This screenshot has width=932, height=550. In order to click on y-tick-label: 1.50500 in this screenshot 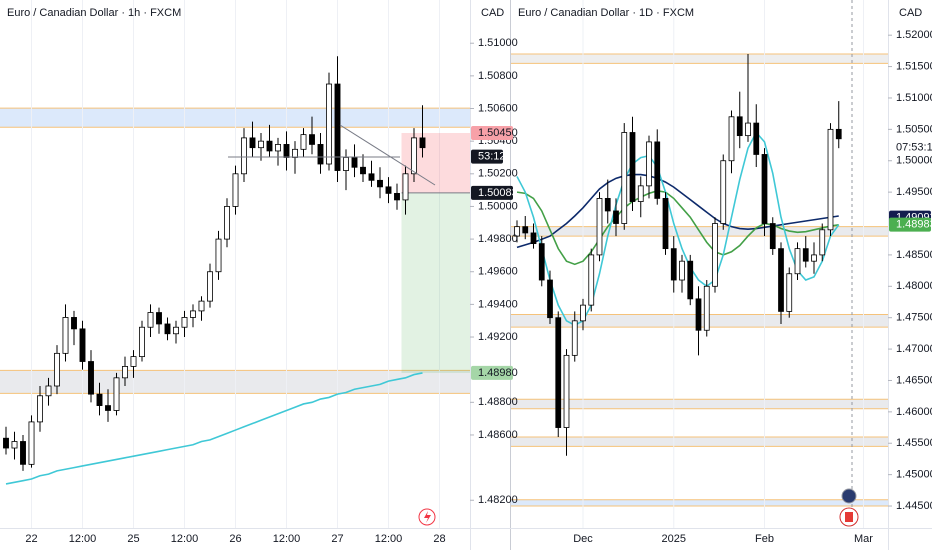, I will do `click(914, 129)`.